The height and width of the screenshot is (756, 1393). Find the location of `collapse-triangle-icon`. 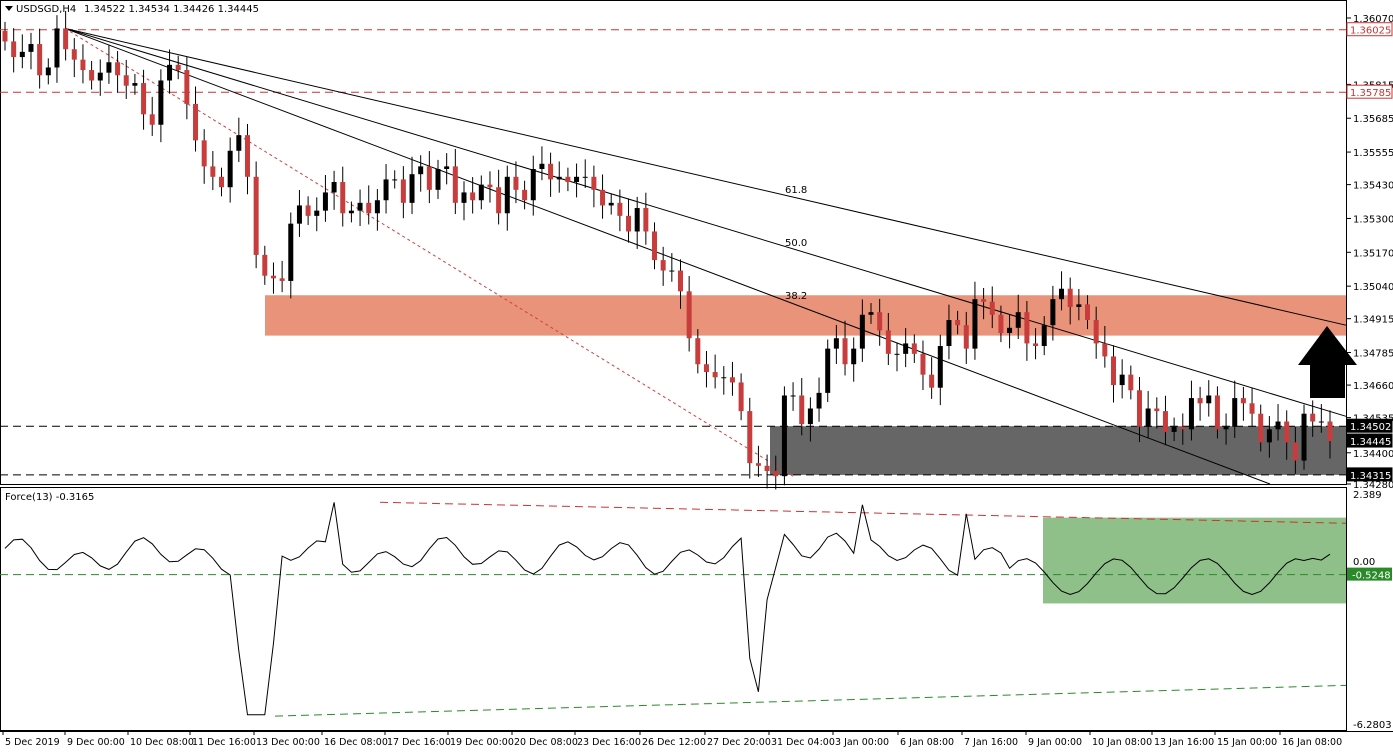

collapse-triangle-icon is located at coordinates (9, 8).